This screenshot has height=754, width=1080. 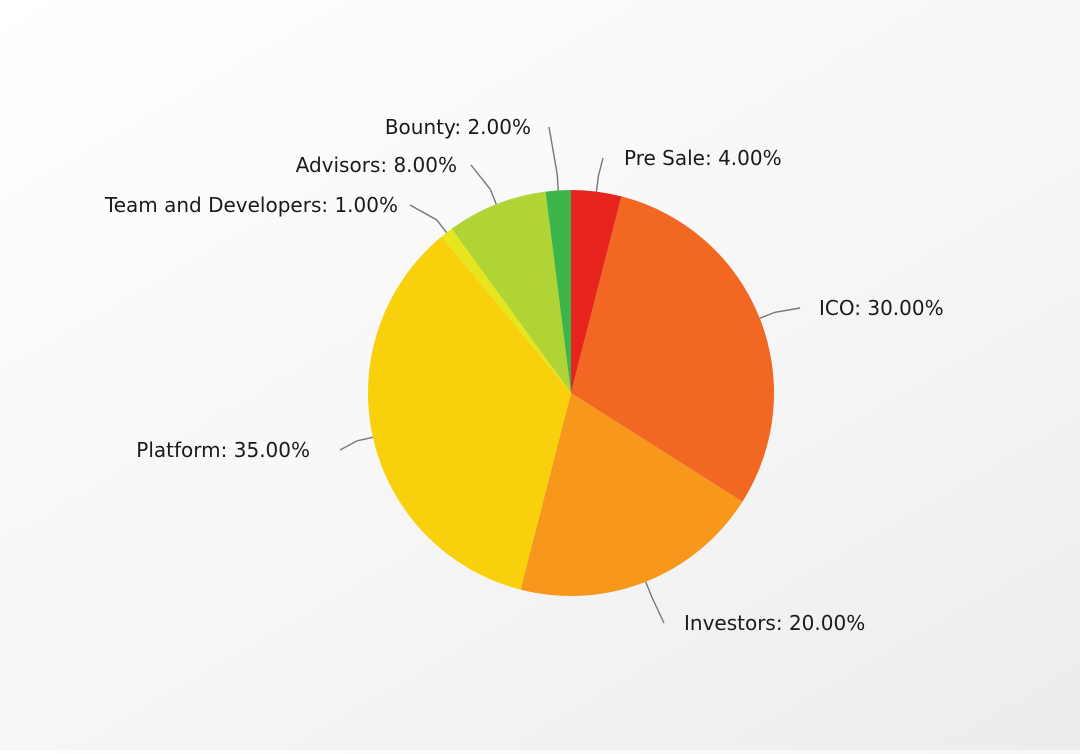 What do you see at coordinates (376, 165) in the screenshot?
I see `data-label: Advisors: 8.00%` at bounding box center [376, 165].